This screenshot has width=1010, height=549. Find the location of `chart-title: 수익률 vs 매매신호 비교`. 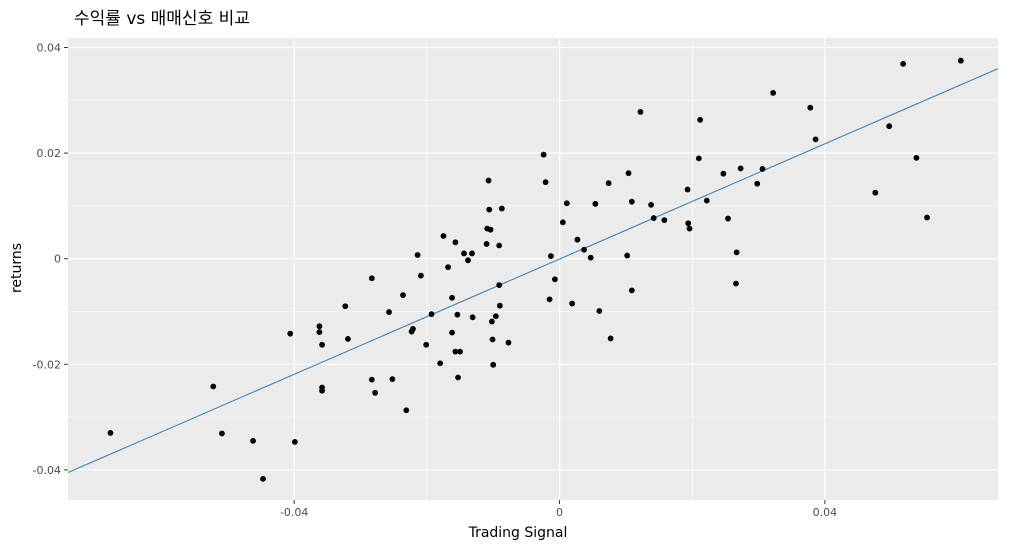

chart-title: 수익률 vs 매매신호 비교 is located at coordinates (162, 19).